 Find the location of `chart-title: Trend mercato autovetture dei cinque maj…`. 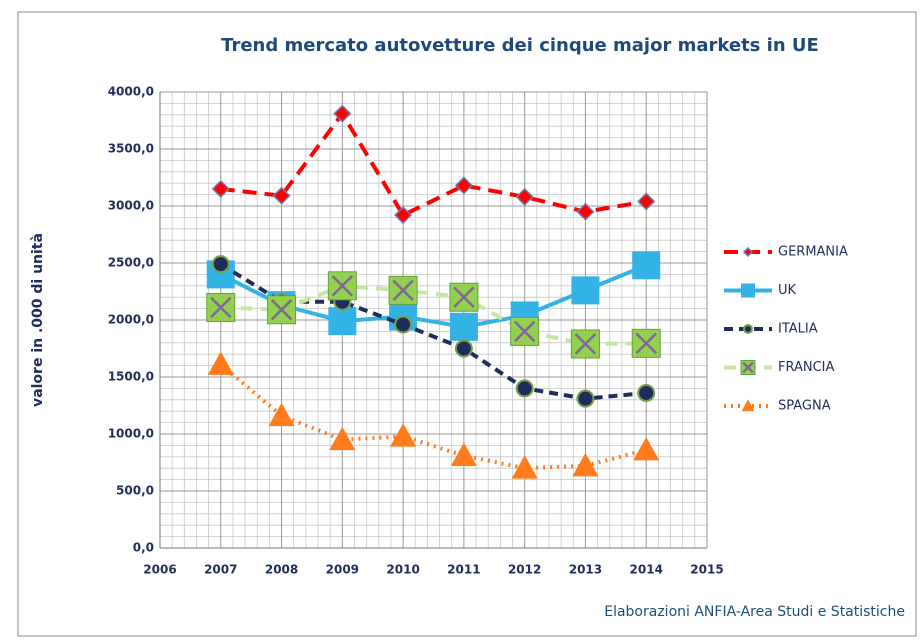

chart-title: Trend mercato autovetture dei cinque maj… is located at coordinates (520, 45).